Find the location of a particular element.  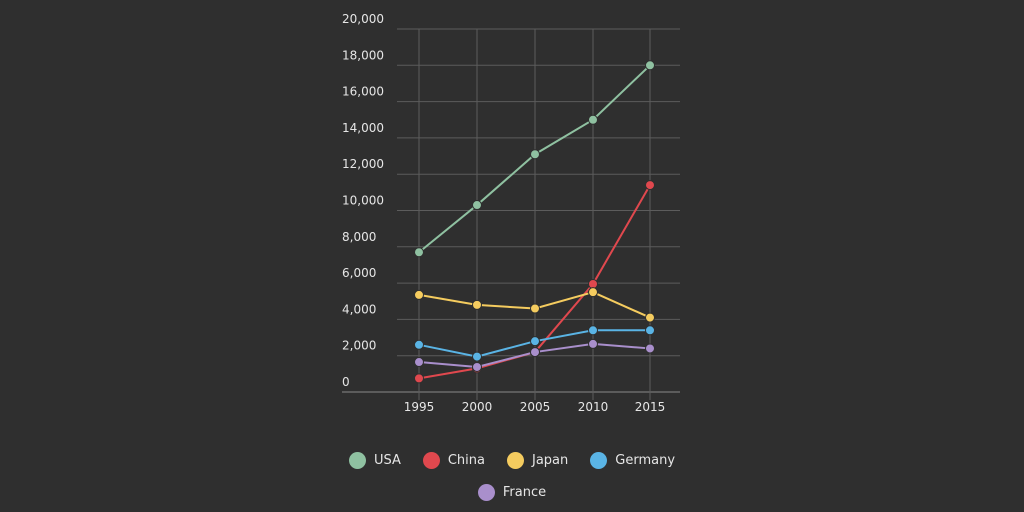

legend-item-usa: USA is located at coordinates (374, 460).